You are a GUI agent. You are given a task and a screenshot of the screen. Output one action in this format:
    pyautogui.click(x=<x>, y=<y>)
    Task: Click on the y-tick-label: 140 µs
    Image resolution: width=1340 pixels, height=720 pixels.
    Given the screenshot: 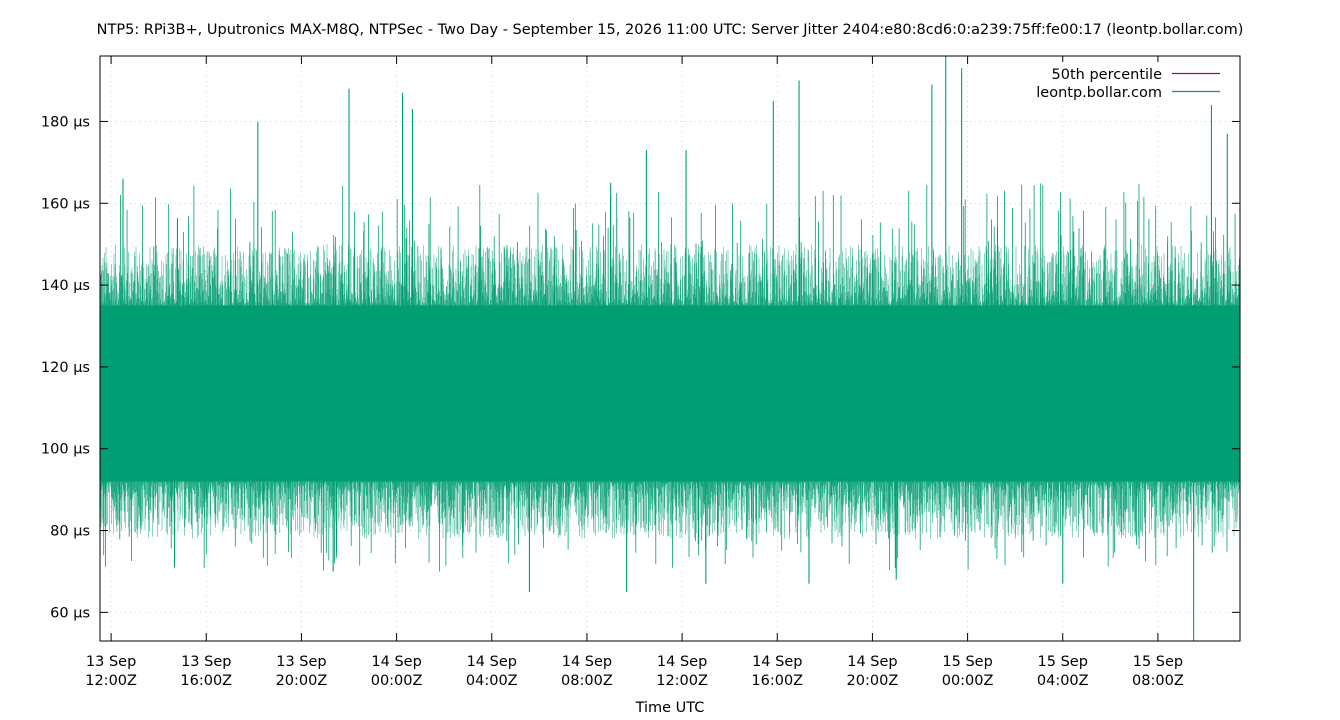 What is the action you would take?
    pyautogui.click(x=65, y=286)
    